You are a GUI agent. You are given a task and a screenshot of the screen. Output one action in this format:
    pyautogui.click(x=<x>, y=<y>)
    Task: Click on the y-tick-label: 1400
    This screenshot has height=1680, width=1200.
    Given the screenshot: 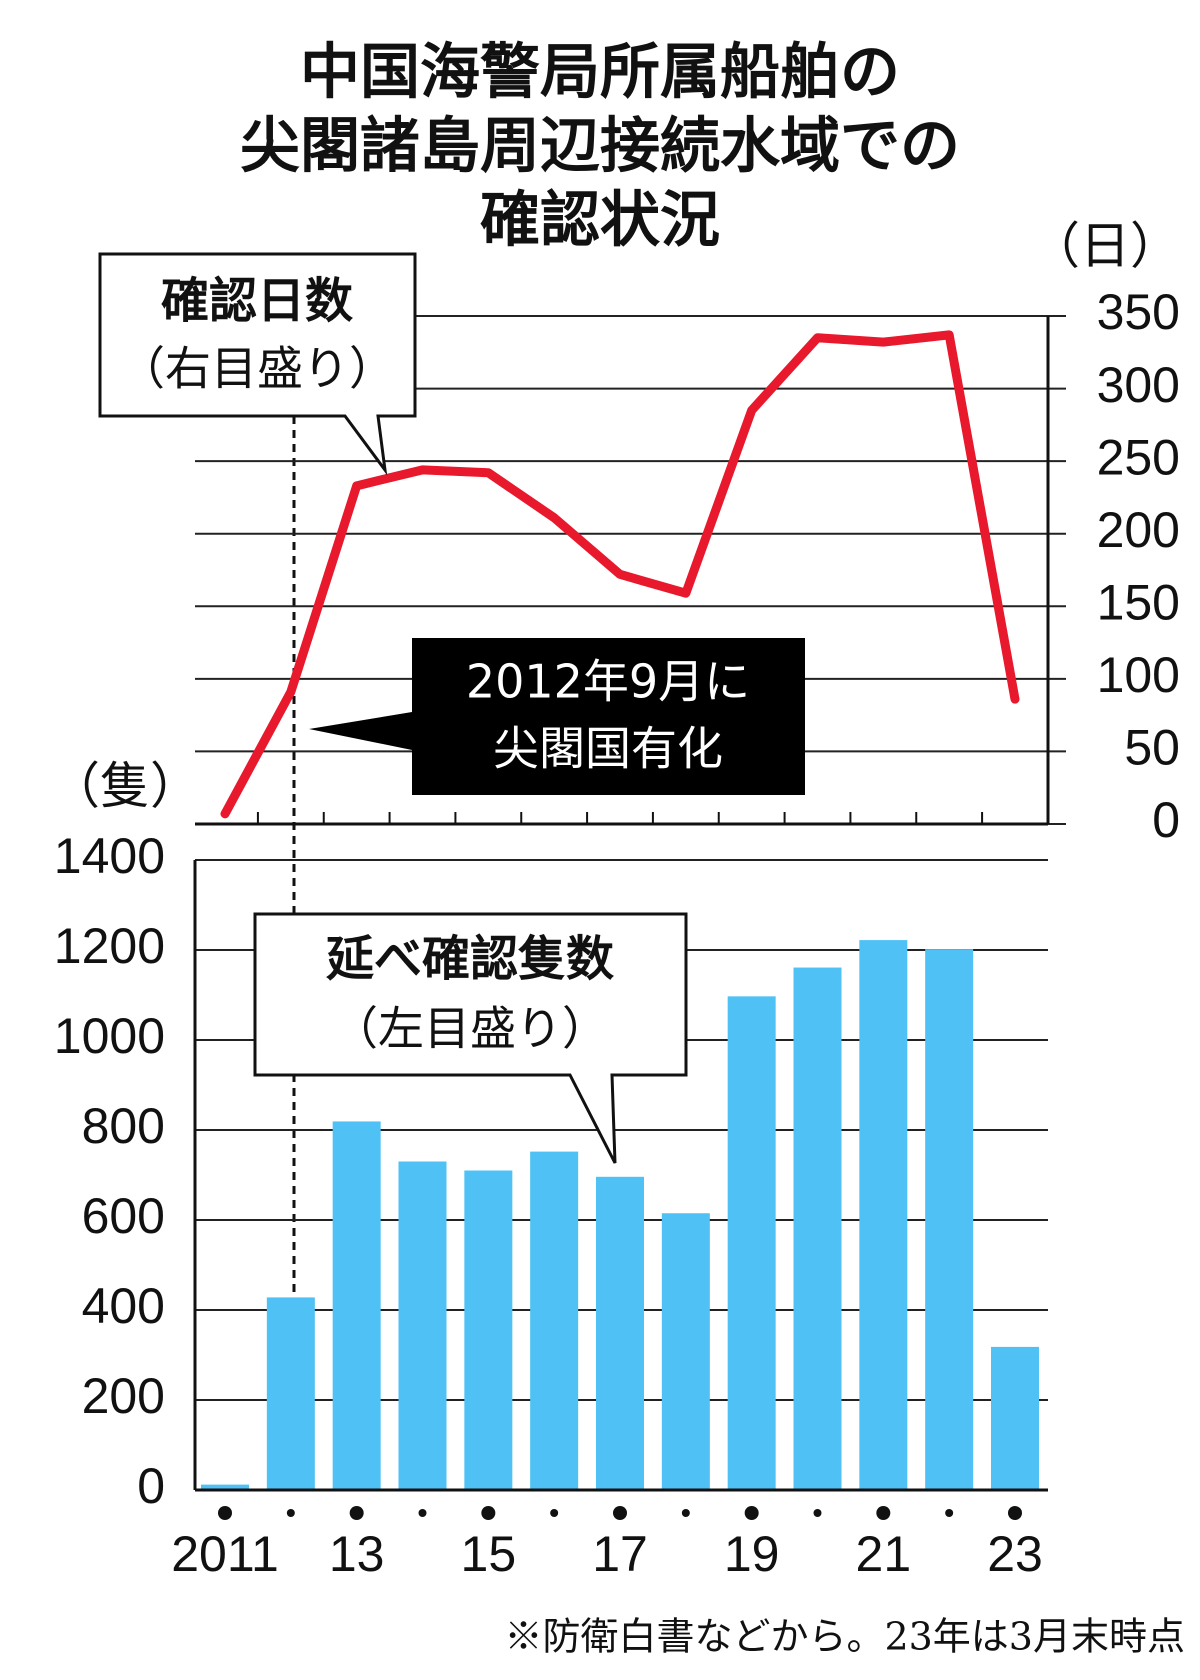 What is the action you would take?
    pyautogui.click(x=109, y=856)
    